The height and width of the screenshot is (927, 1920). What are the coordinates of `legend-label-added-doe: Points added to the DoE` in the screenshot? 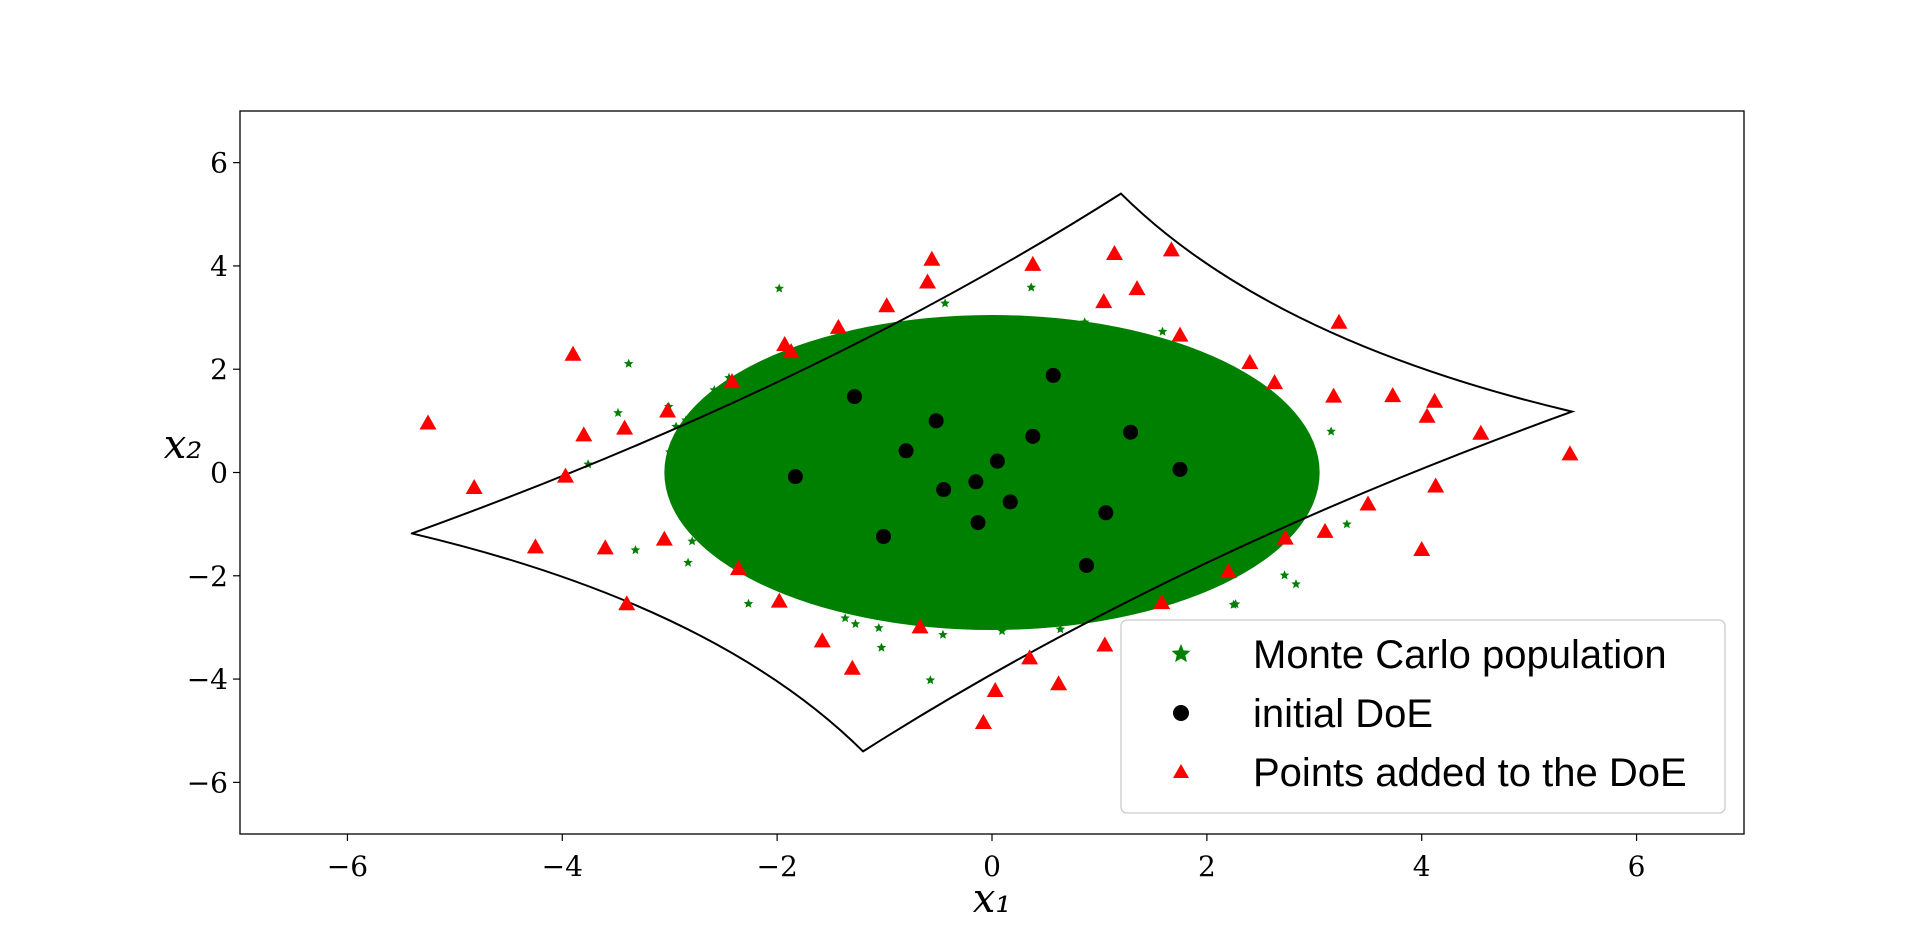 It's located at (1470, 773).